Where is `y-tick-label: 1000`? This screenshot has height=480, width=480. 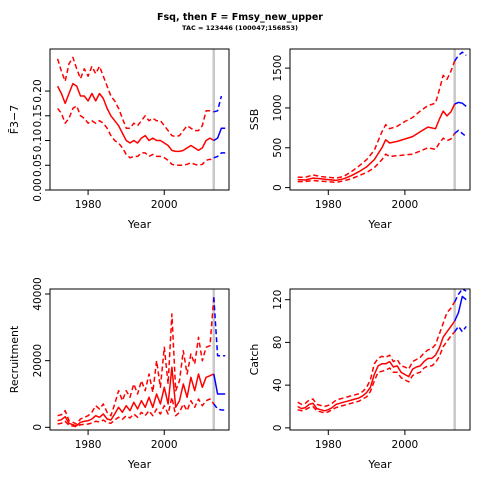 y-tick-label: 1000 is located at coordinates (278, 108).